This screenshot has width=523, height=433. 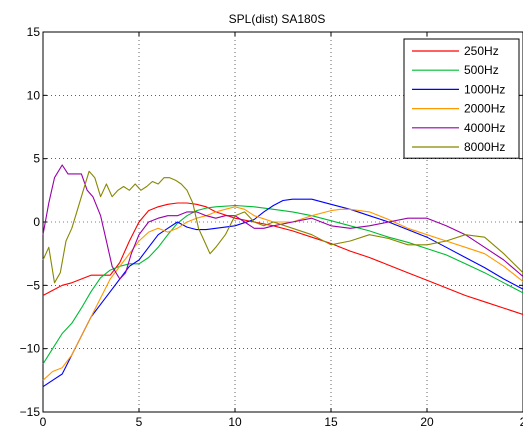 I want to click on legend-box, so click(x=461, y=98).